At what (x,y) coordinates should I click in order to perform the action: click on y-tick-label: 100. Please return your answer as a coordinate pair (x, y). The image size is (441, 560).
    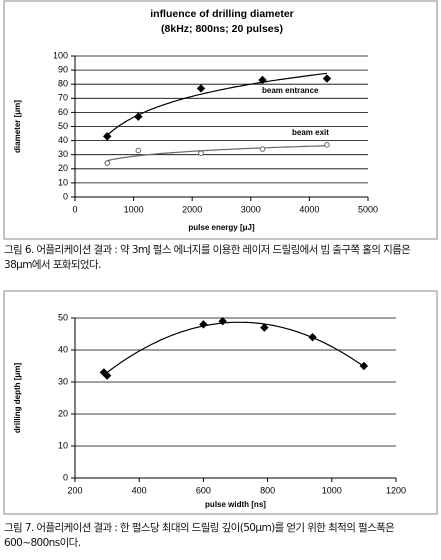
    Looking at the image, I should click on (60, 55).